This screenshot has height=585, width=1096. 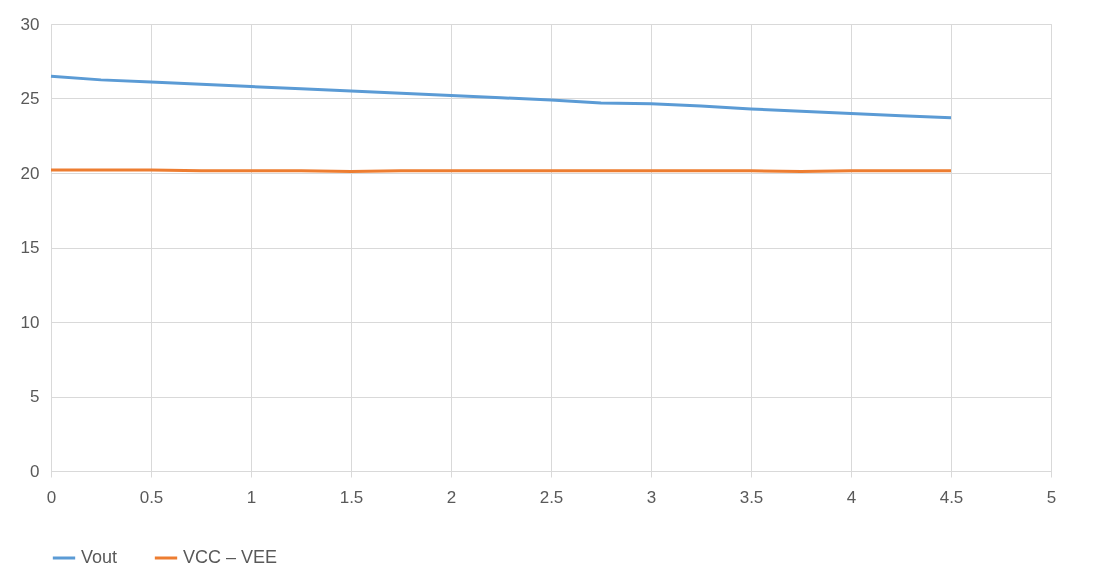 What do you see at coordinates (99, 557) in the screenshot?
I see `legend-label: Vout` at bounding box center [99, 557].